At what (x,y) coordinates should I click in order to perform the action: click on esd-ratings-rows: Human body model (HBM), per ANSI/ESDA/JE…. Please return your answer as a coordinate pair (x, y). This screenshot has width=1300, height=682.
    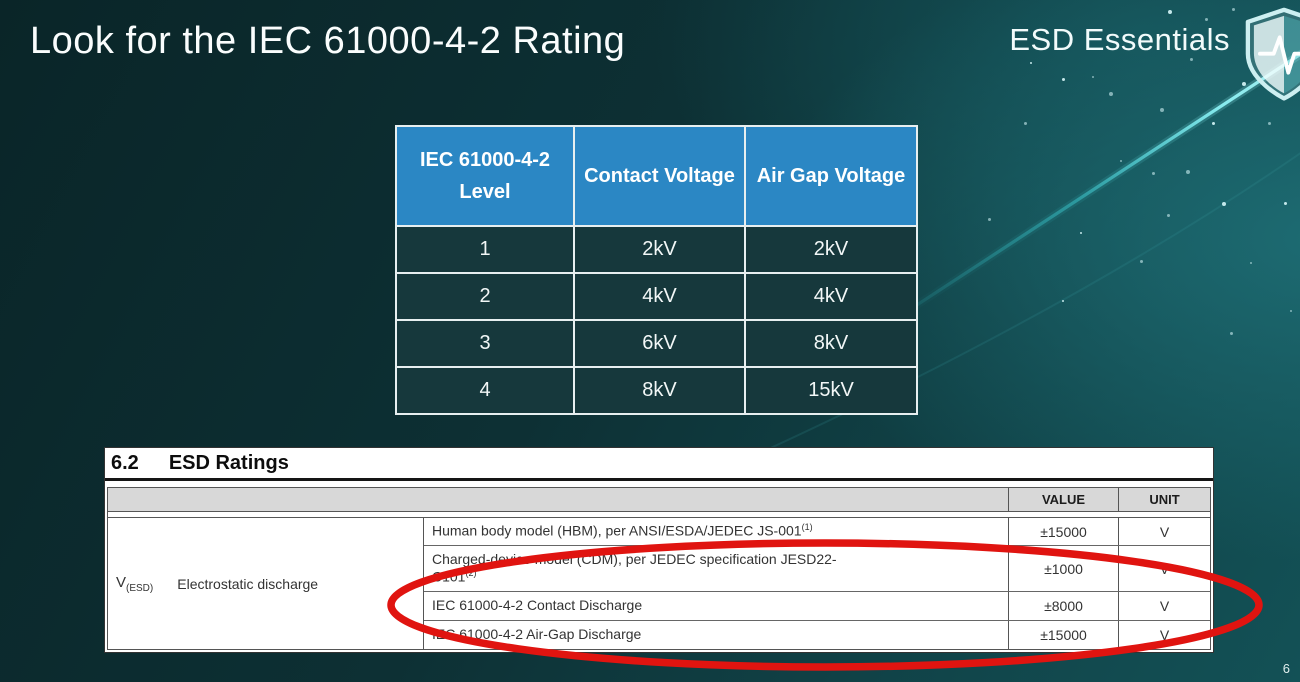
    Looking at the image, I should click on (817, 583).